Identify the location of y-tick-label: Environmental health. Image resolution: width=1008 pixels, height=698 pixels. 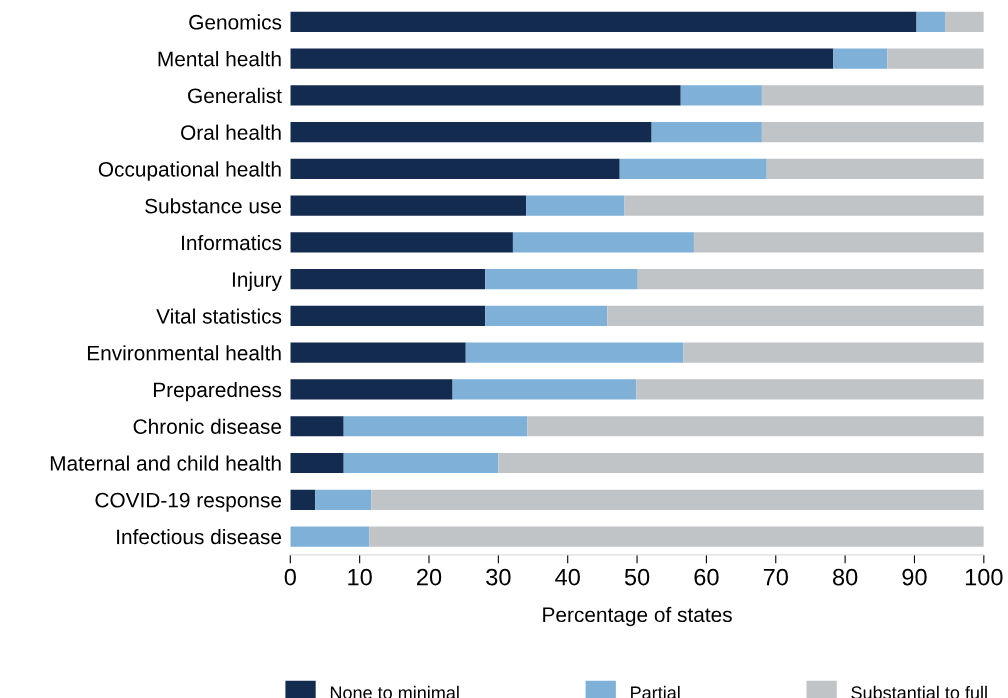
(184, 353).